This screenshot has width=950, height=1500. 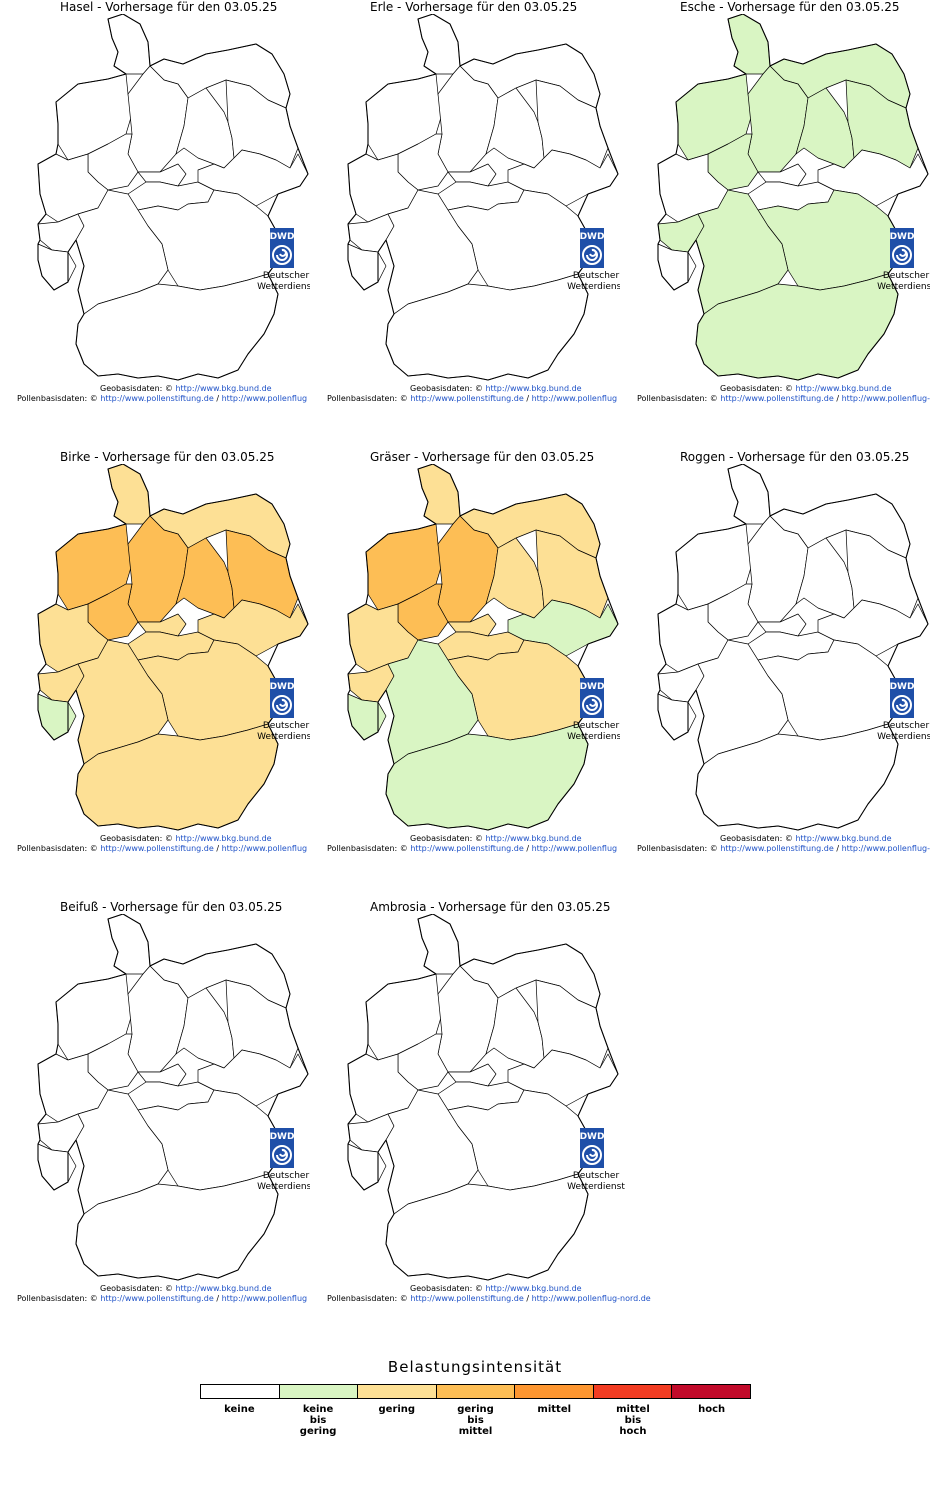 What do you see at coordinates (475, 1420) in the screenshot?
I see `legend-label: gering bis mittel` at bounding box center [475, 1420].